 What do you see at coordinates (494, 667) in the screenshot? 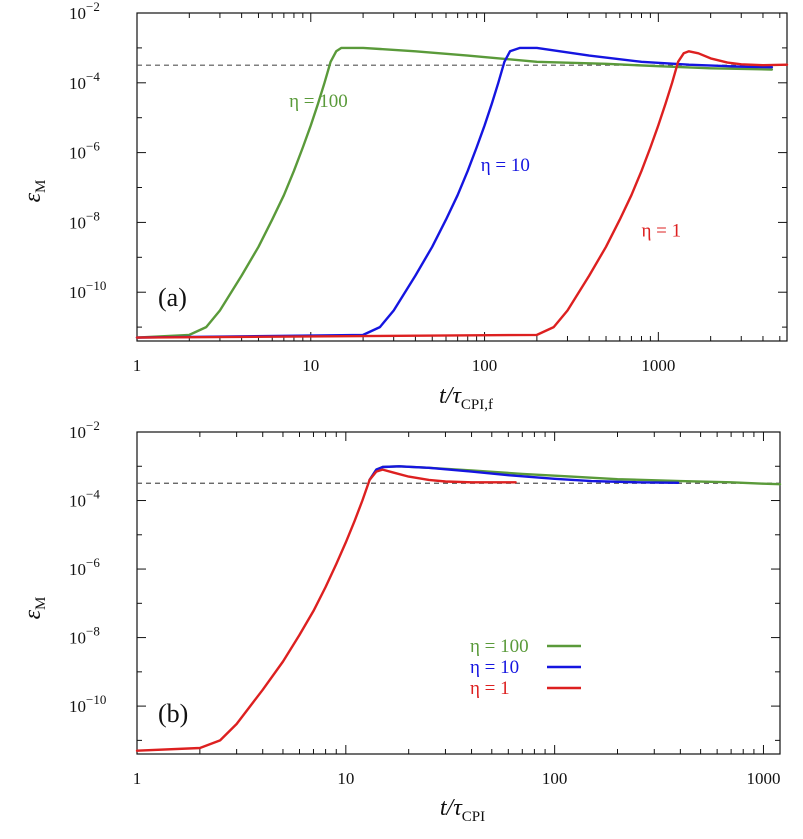
I see `legend-label-eta10: η = 10` at bounding box center [494, 667].